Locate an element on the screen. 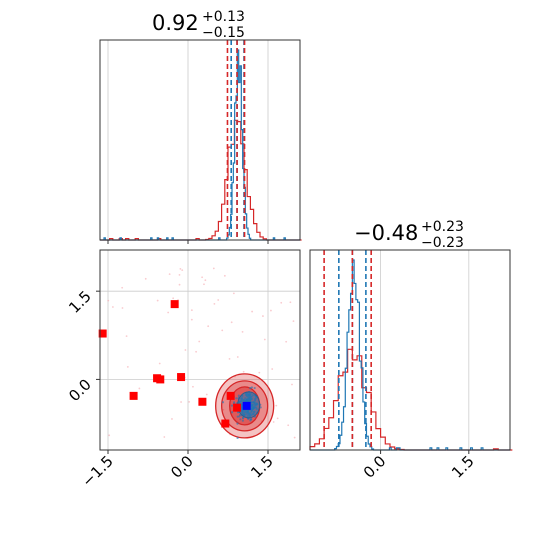  tick-label-joint-x-0: −1.5 is located at coordinates (97, 471).